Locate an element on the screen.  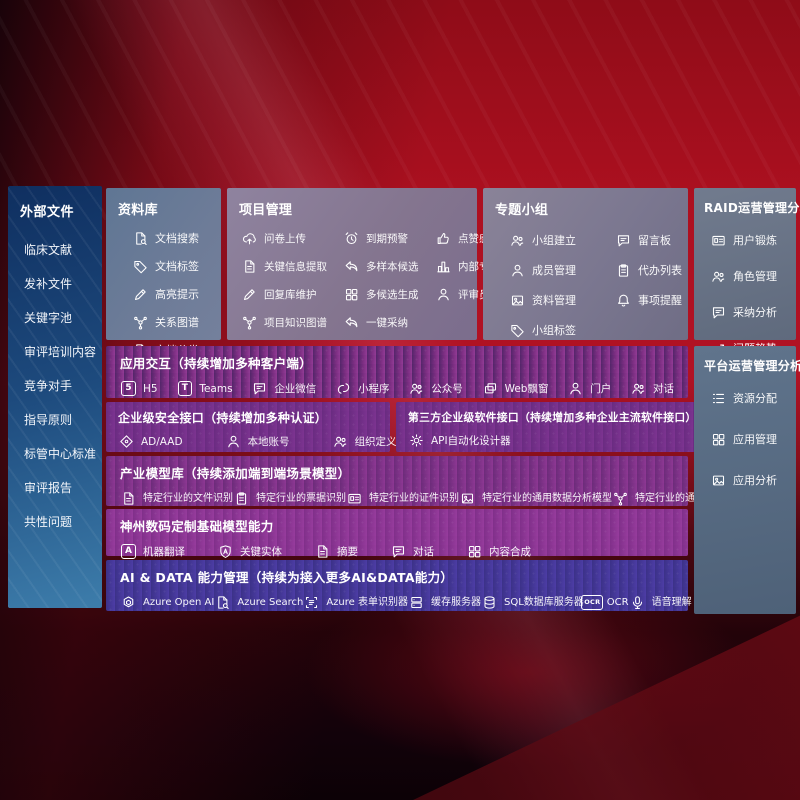
panel-title: 专题小组 is located at coordinates (522, 210).